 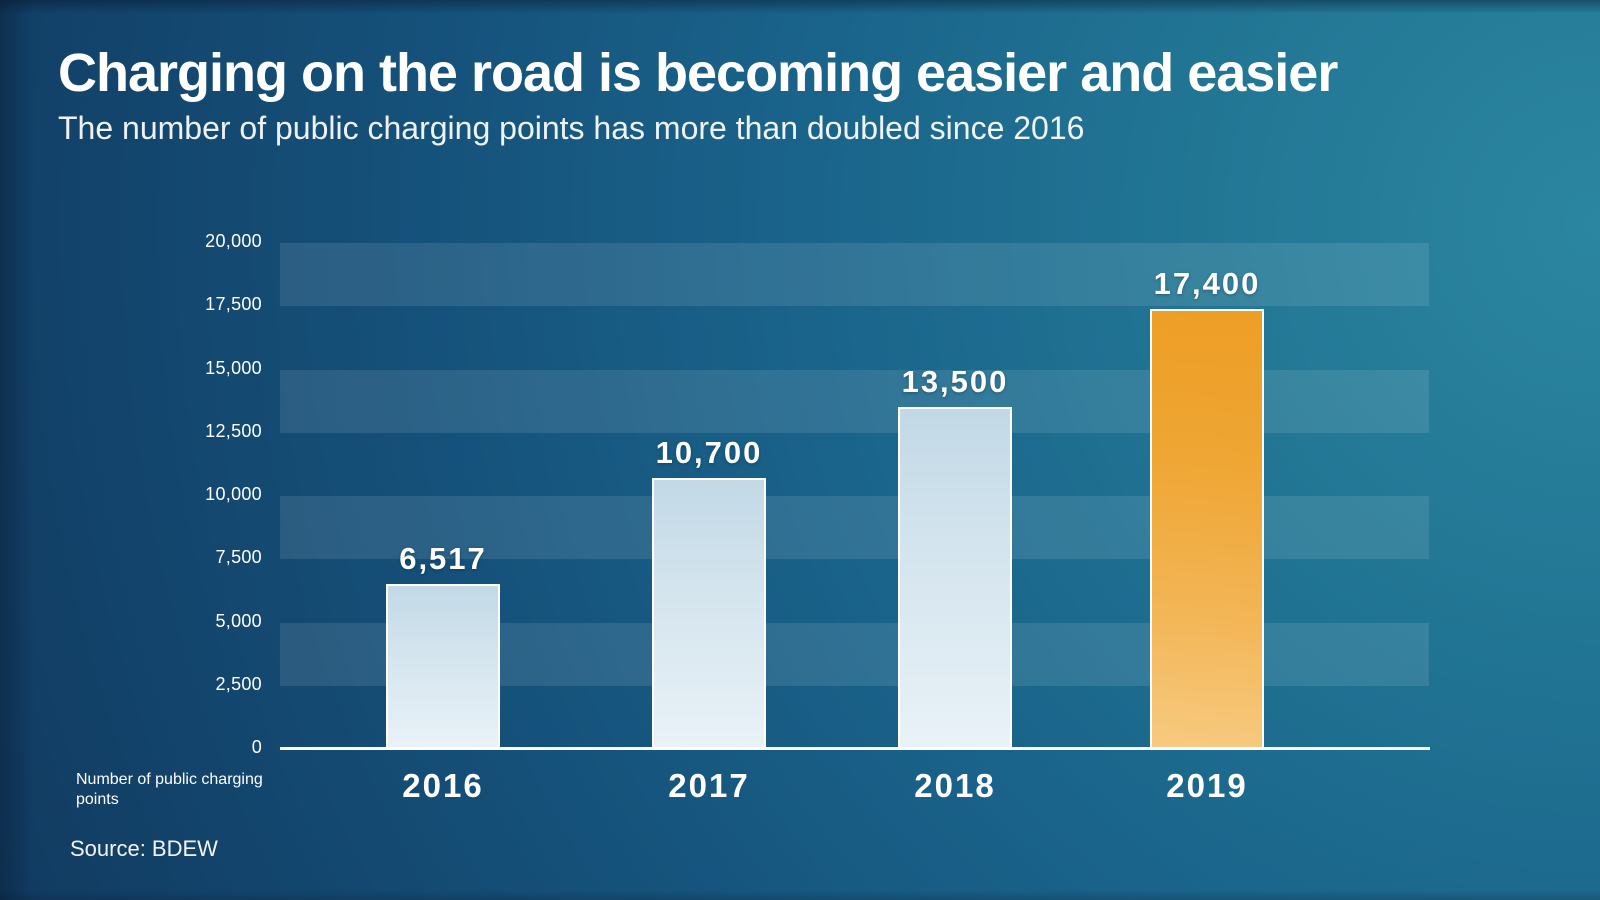 I want to click on y-tick-label: 10,000, so click(x=233, y=494).